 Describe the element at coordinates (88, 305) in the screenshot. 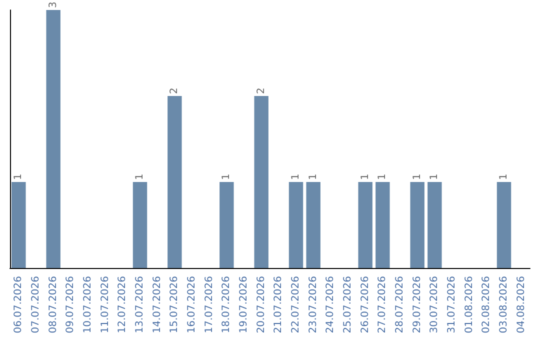

I see `x-tick-label: 10.07.2026` at that location.